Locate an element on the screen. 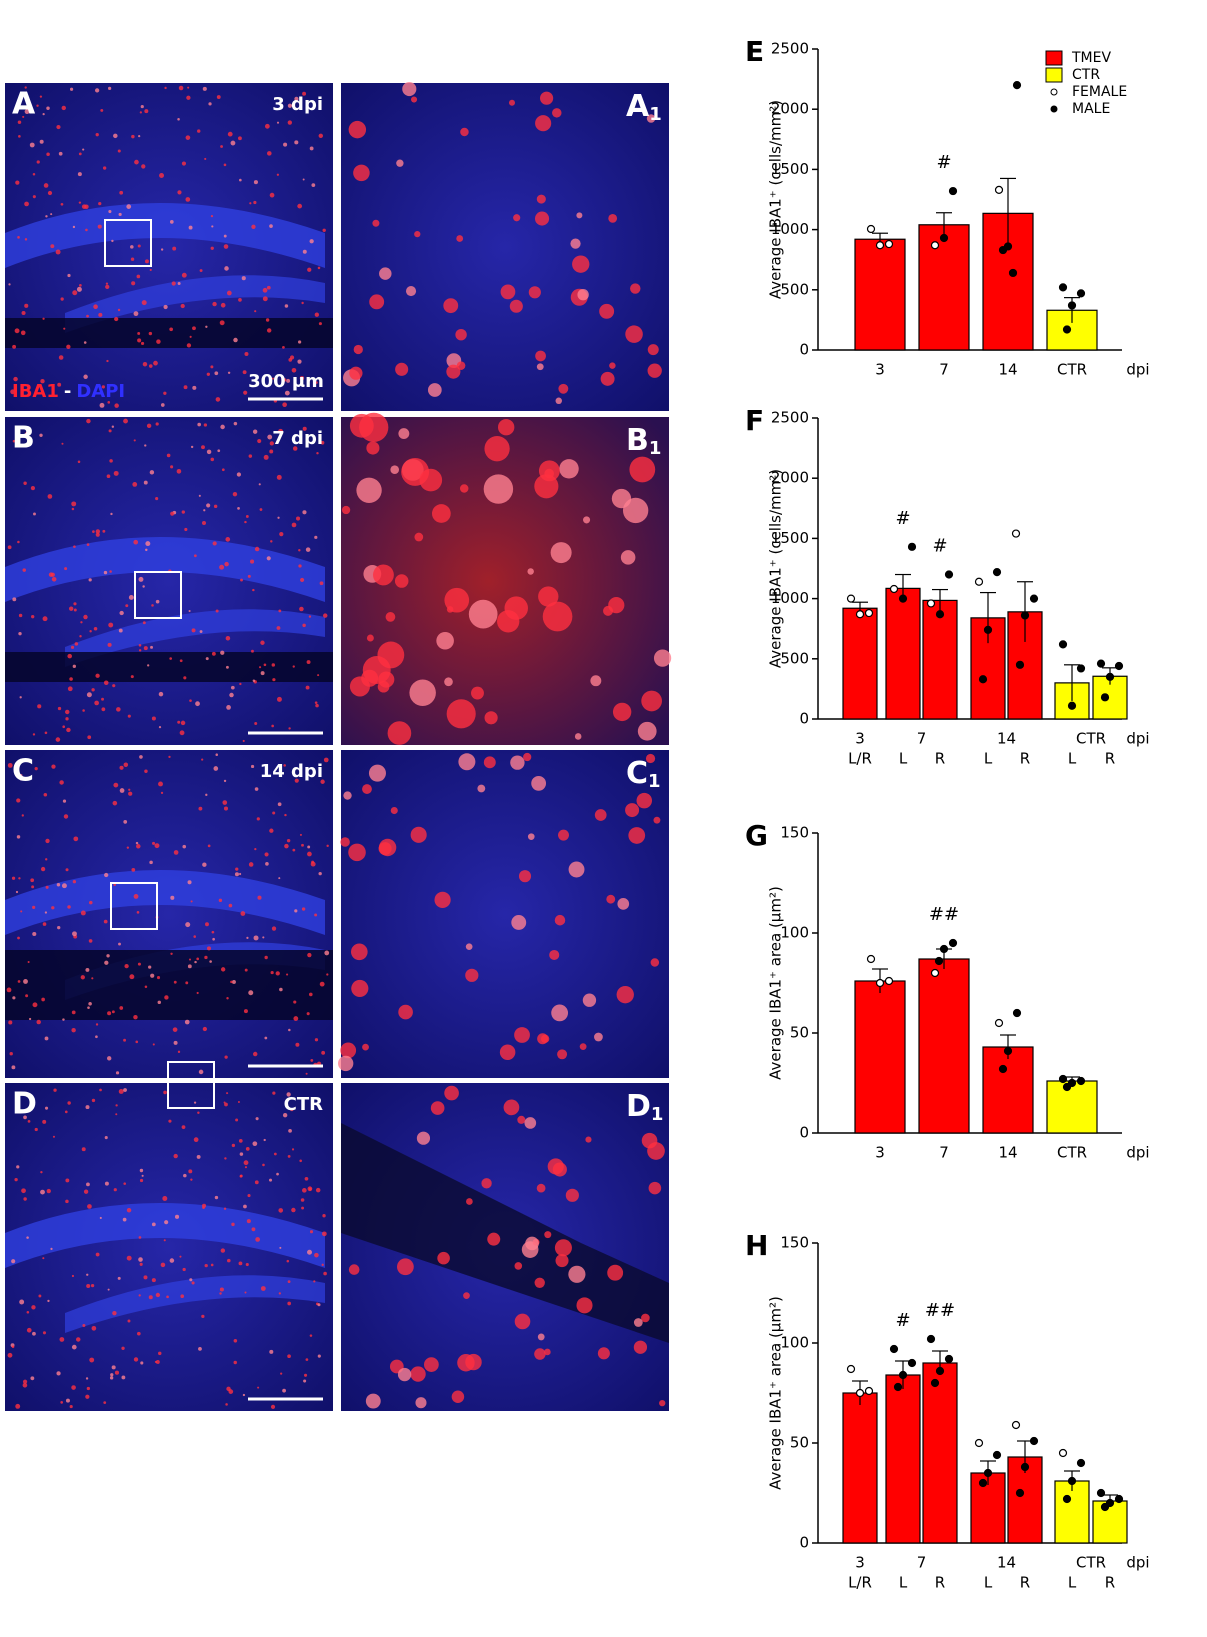 This screenshot has height=1637, width=1207. group-label: 7 is located at coordinates (922, 739).